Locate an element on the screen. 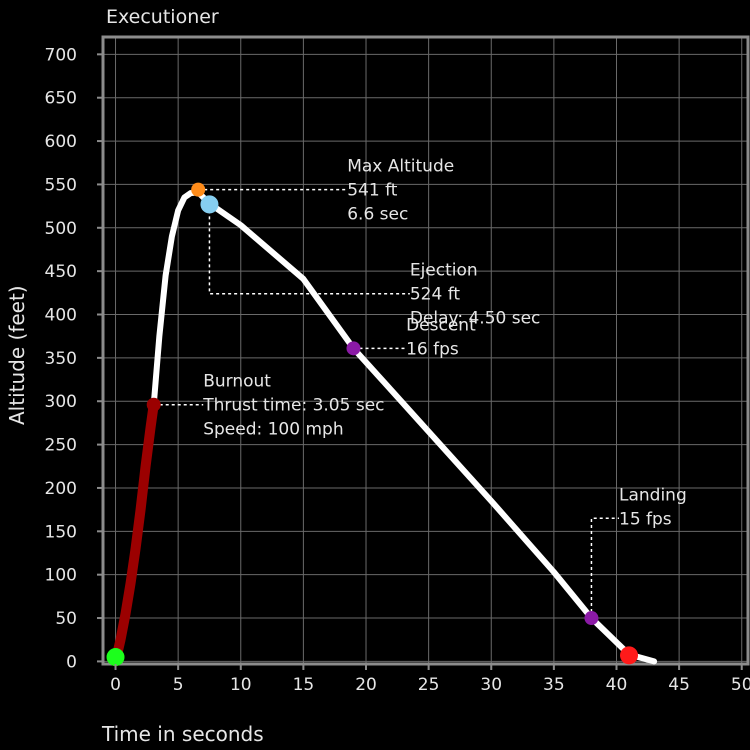  y-tick-label: 300 is located at coordinates (61, 402).